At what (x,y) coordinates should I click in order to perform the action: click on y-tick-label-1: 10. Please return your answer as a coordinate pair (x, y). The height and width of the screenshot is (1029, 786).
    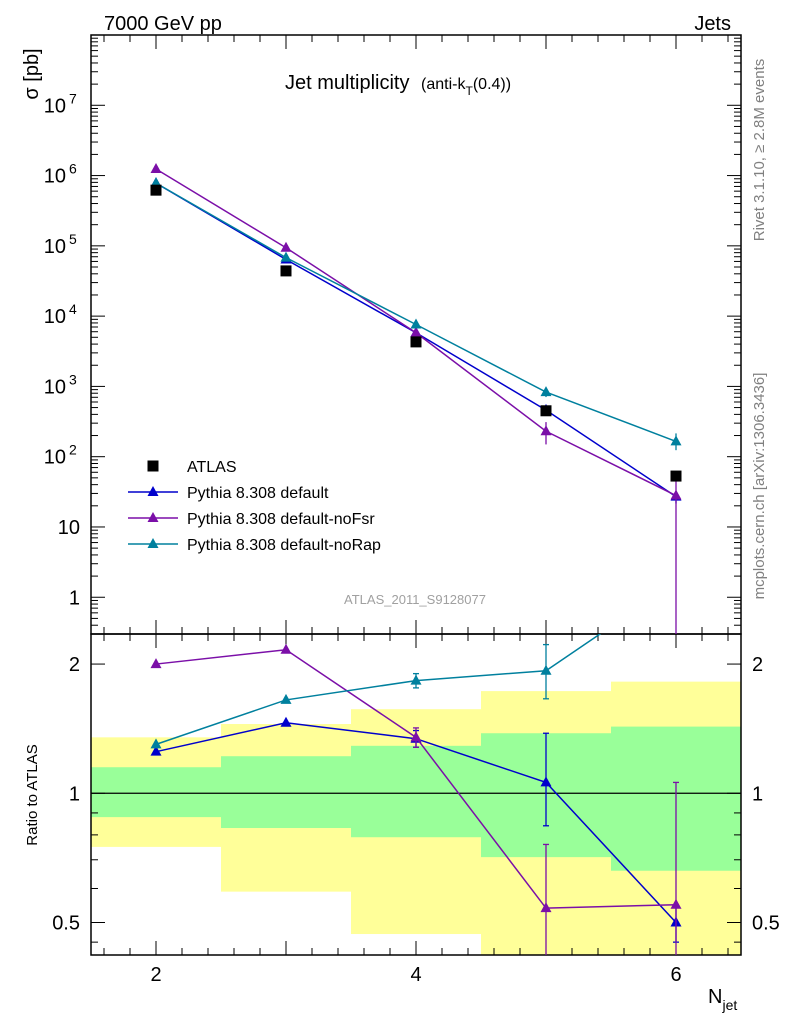
    Looking at the image, I should click on (55, 177).